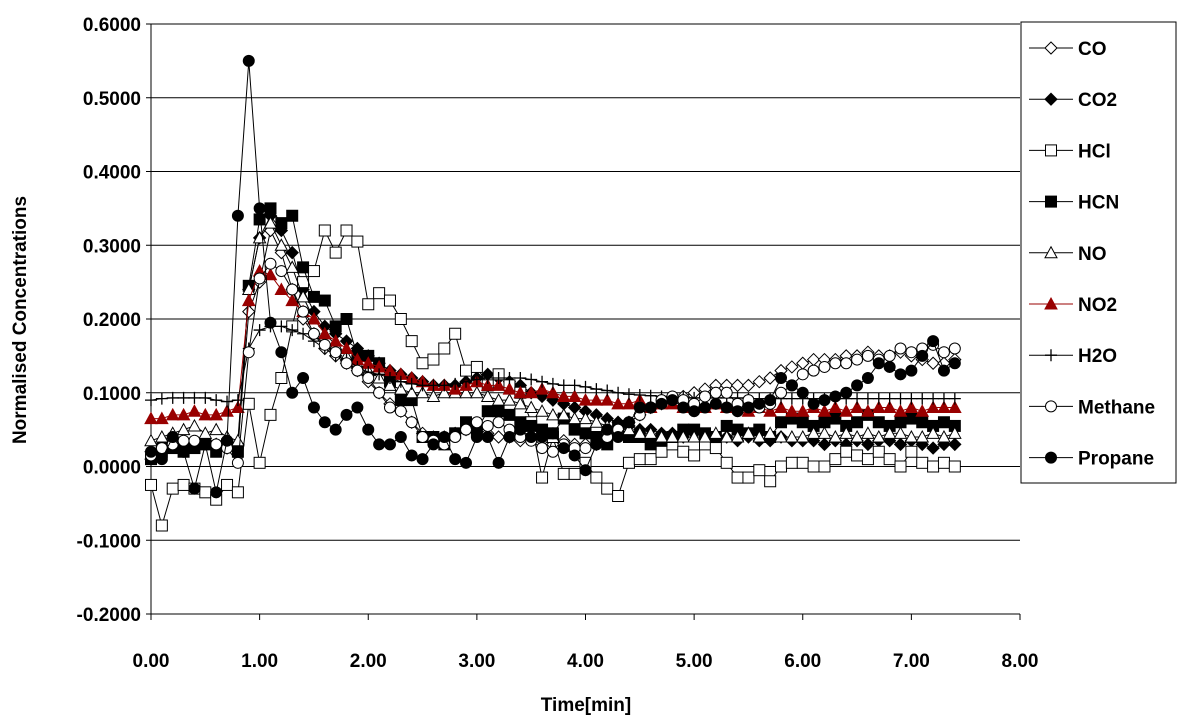  I want to click on x-axis-title: Time[min], so click(586, 705).